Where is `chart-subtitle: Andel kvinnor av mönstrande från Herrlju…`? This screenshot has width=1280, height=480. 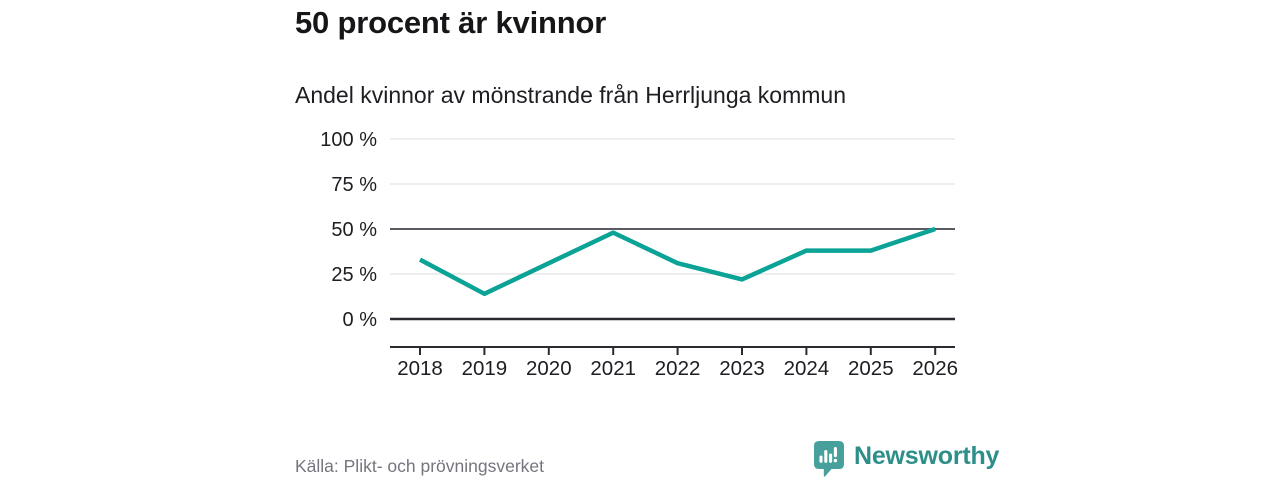
chart-subtitle: Andel kvinnor av mönstrande från Herrlju… is located at coordinates (570, 95).